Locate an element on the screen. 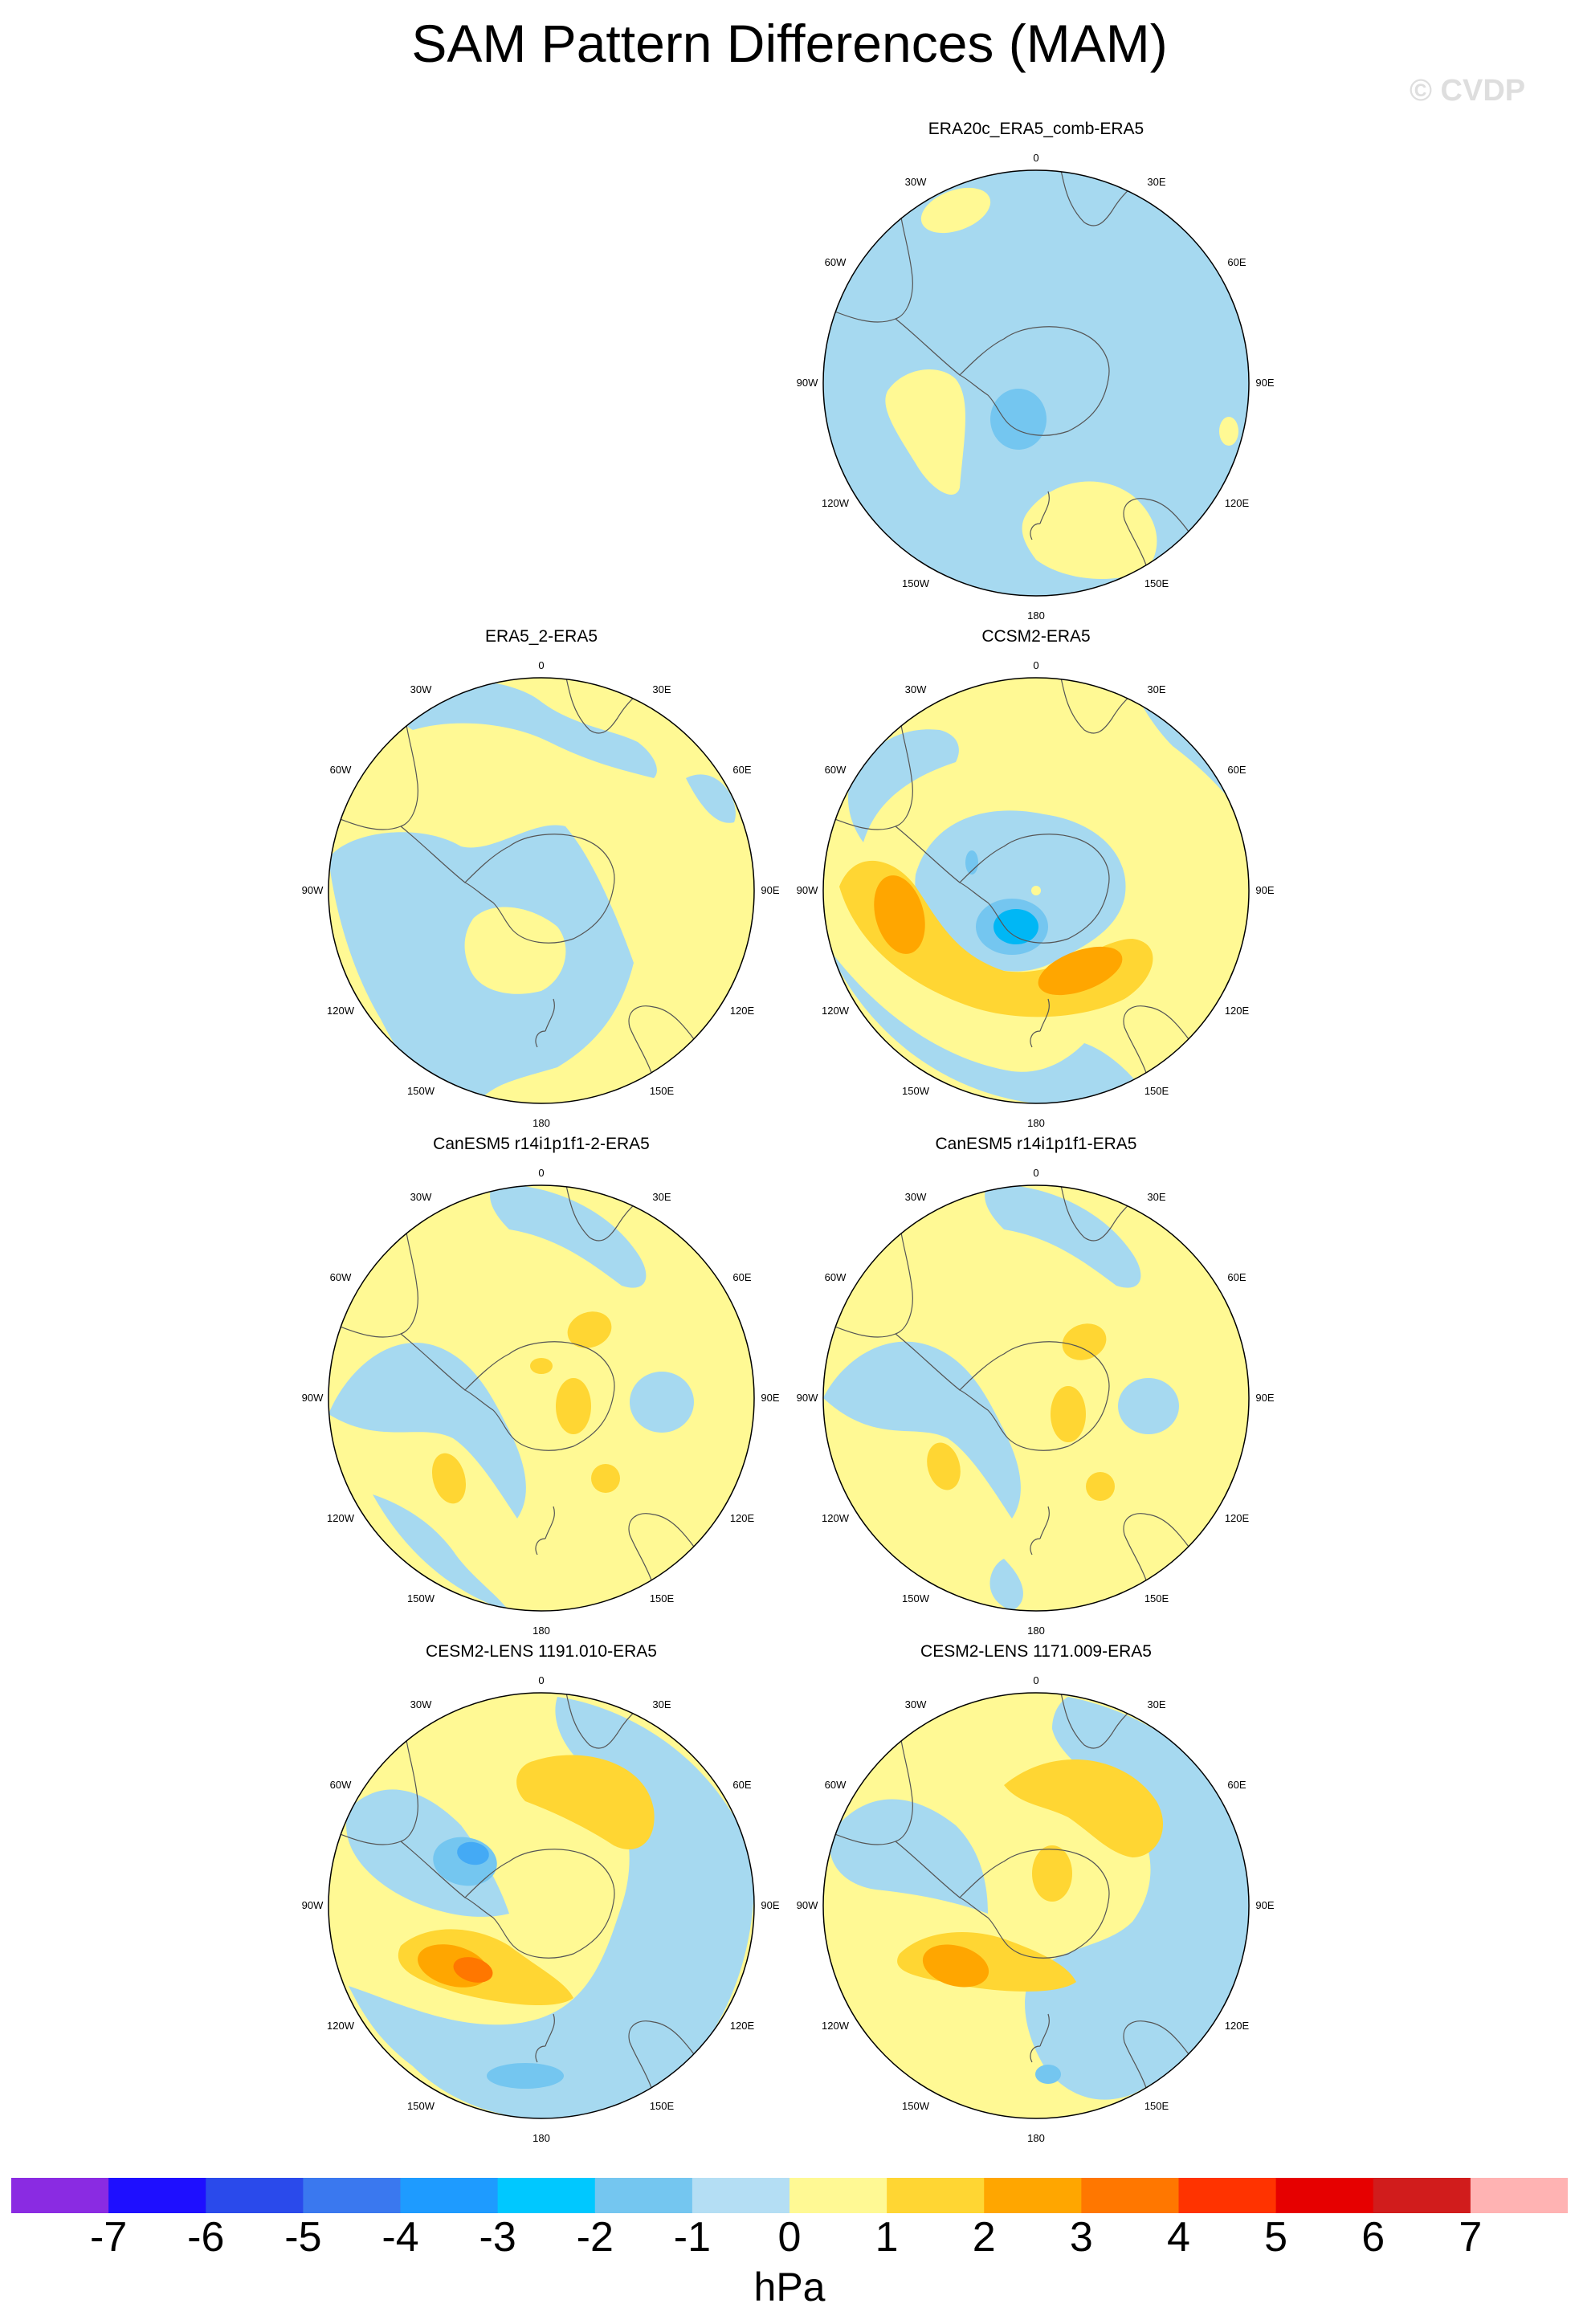 The height and width of the screenshot is (2324, 1579). colorbar-tick: 7 is located at coordinates (1471, 2237).